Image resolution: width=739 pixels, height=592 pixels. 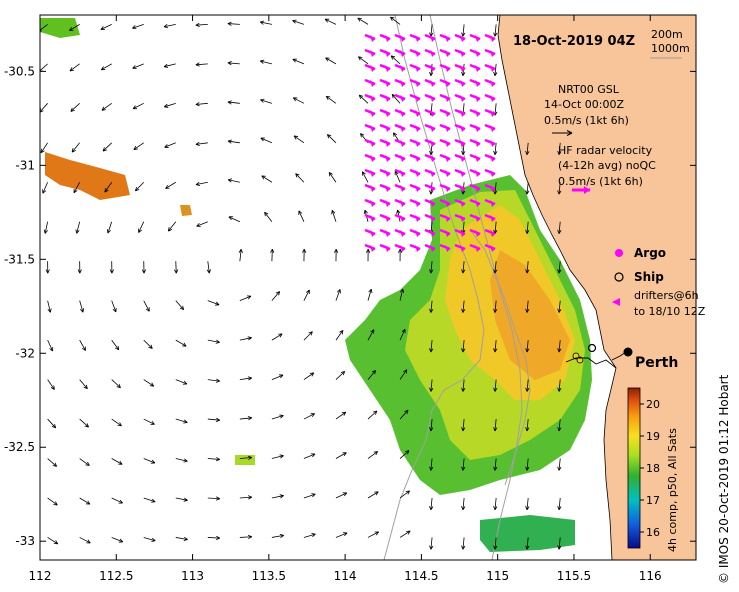 I want to click on city-label-perth: Perth, so click(x=656, y=363).